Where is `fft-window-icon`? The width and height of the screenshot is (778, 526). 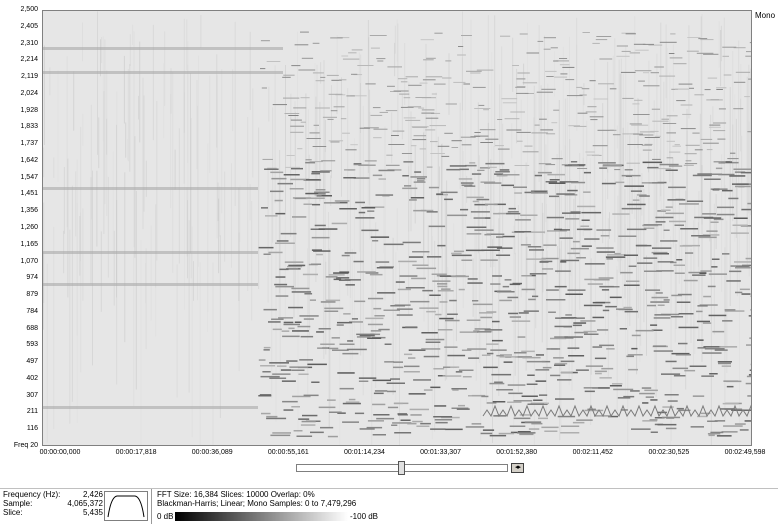
fft-window-icon is located at coordinates (126, 506).